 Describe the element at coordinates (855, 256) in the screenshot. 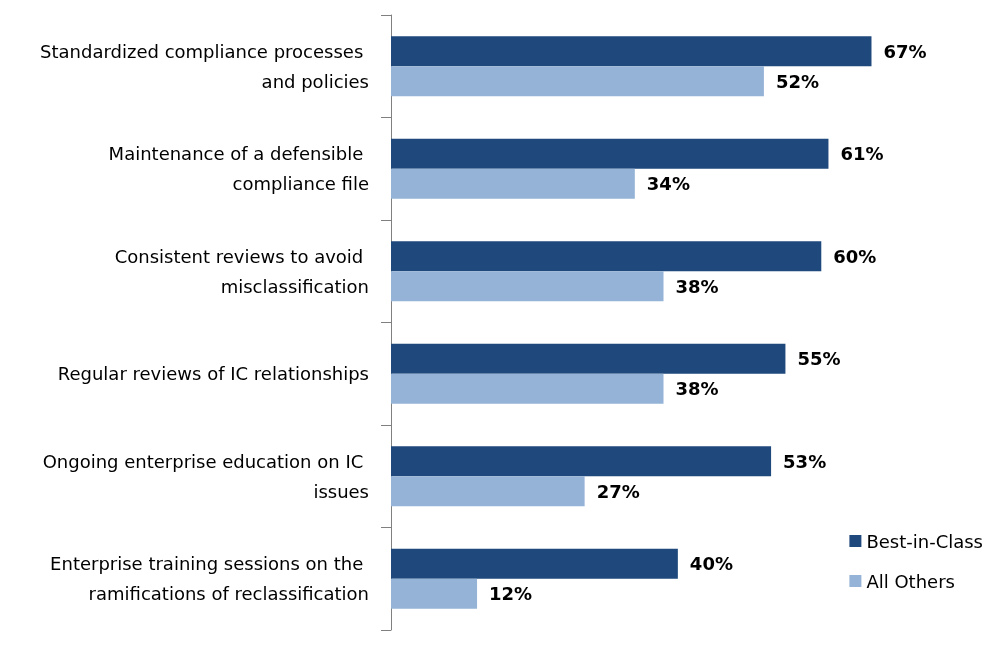

I see `data-label: 60%` at that location.